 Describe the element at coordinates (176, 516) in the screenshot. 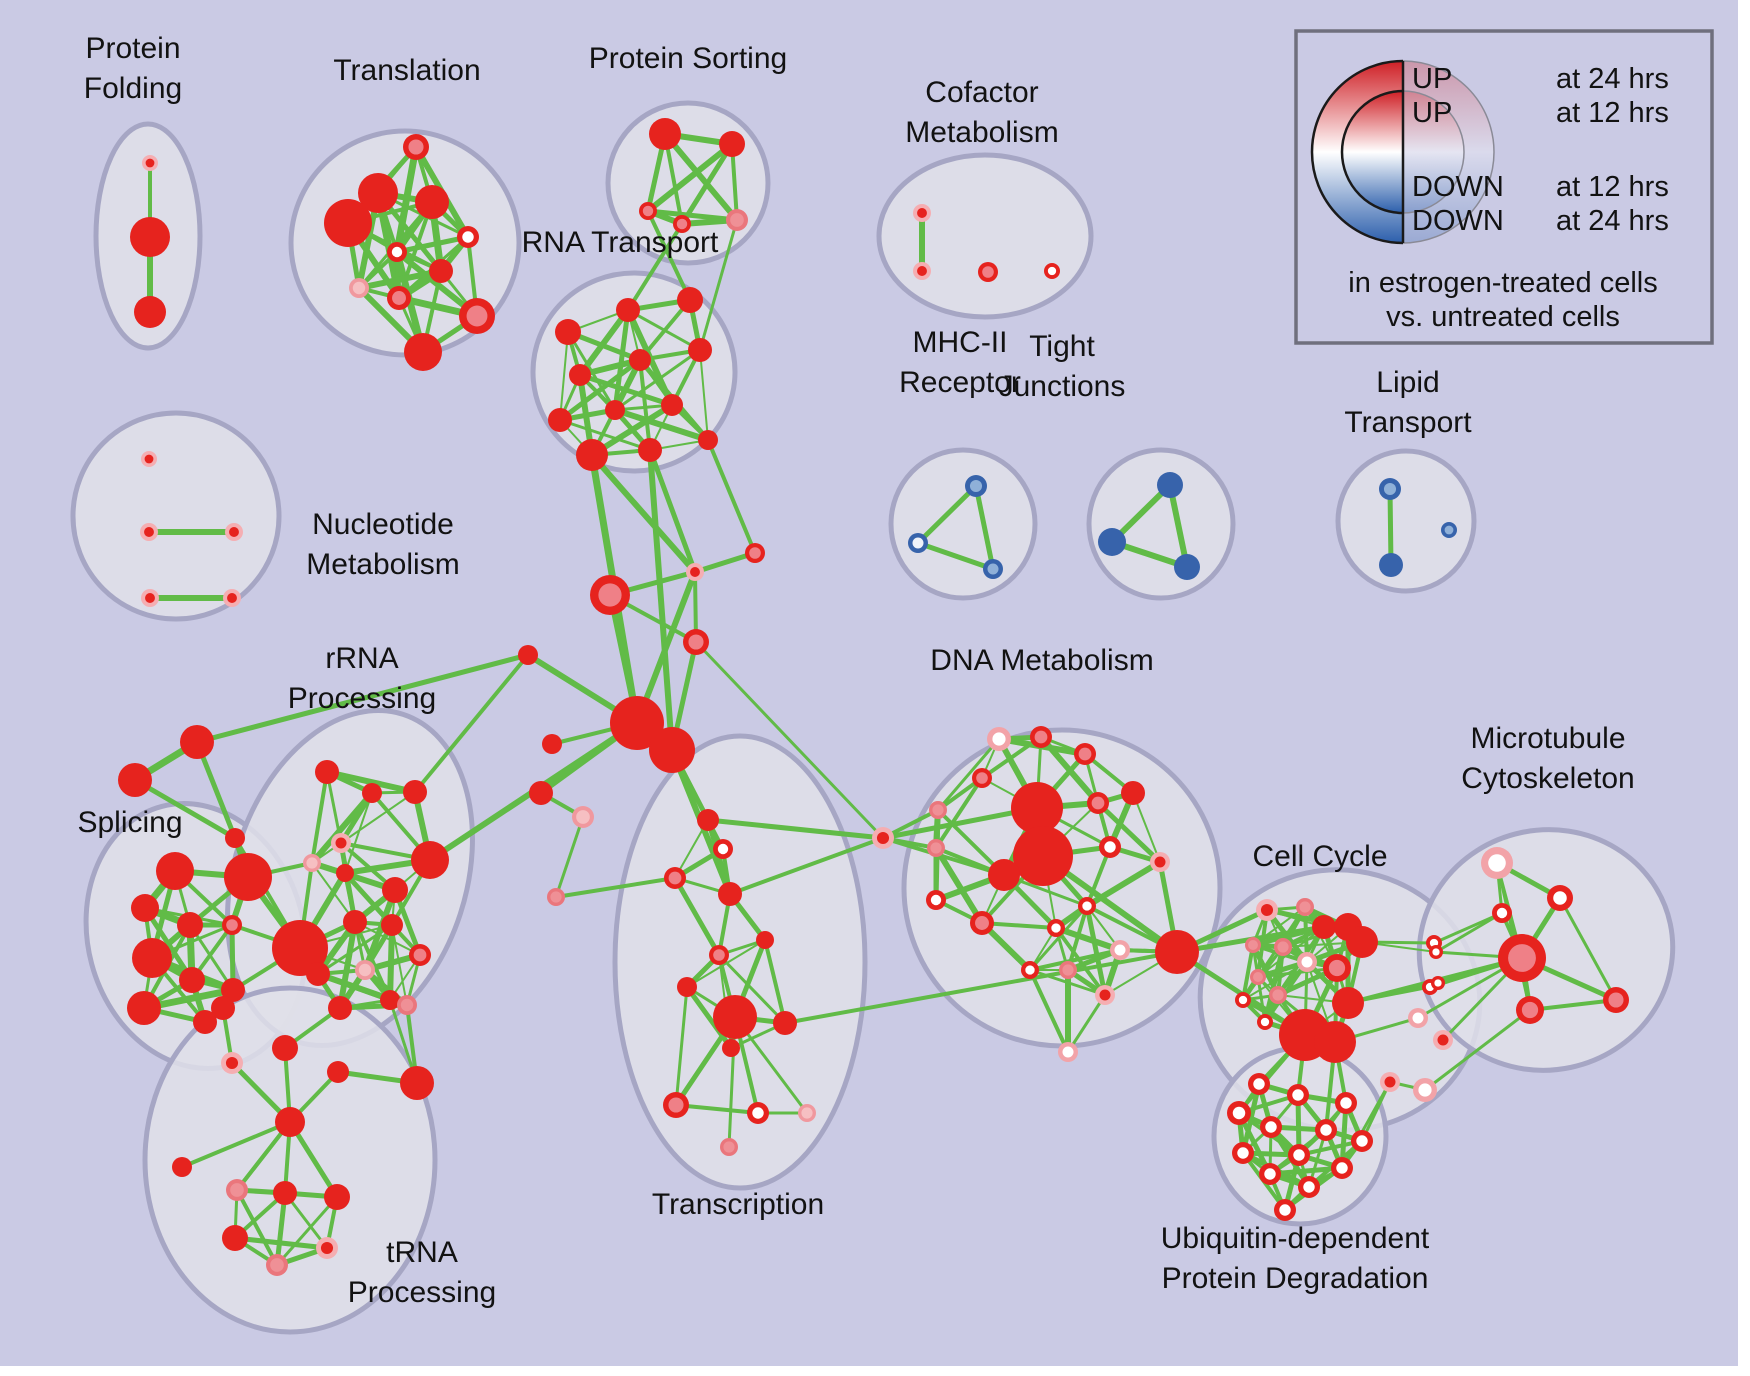

I see `cluster-ellipse-nucleotide-metabolism` at that location.